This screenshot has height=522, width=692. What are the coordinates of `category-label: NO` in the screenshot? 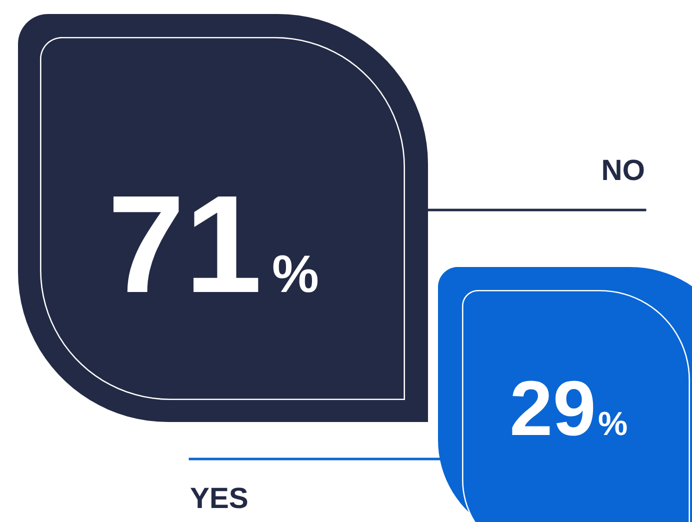 It's located at (623, 170).